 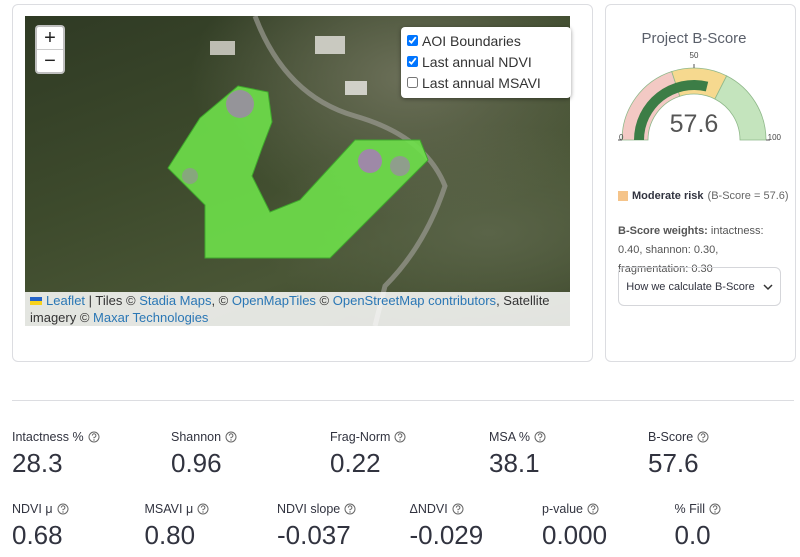 I want to click on gauge-tick-label: 50, so click(x=694, y=55).